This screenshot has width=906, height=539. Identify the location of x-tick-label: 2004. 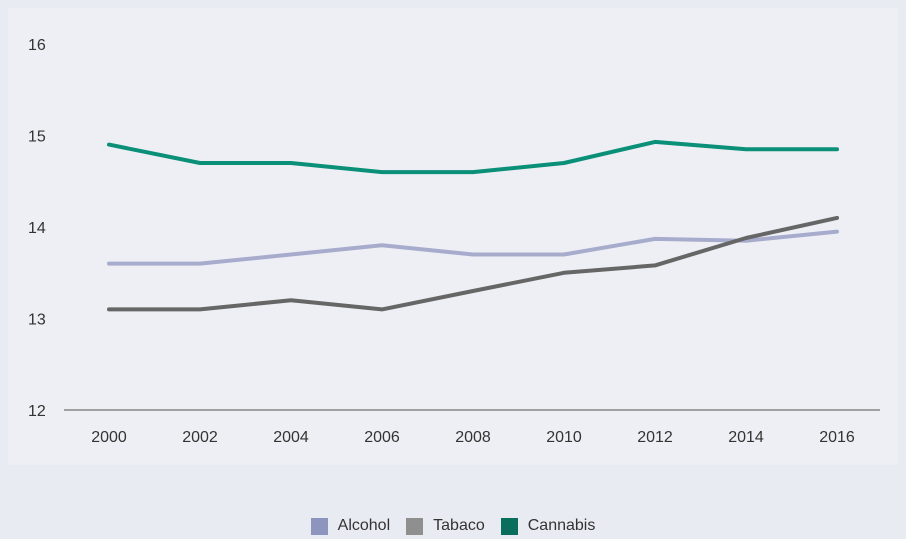
(291, 437).